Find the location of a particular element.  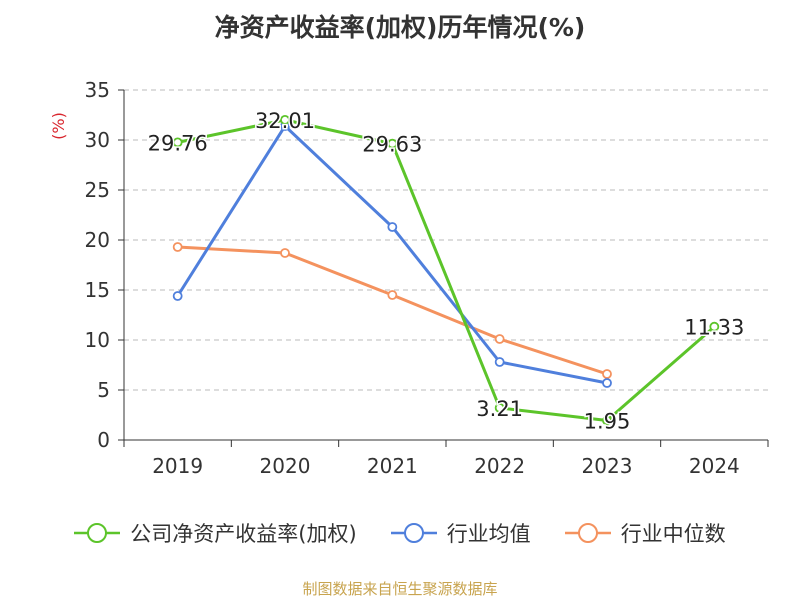

y-tick-label: 30 is located at coordinates (97, 140).